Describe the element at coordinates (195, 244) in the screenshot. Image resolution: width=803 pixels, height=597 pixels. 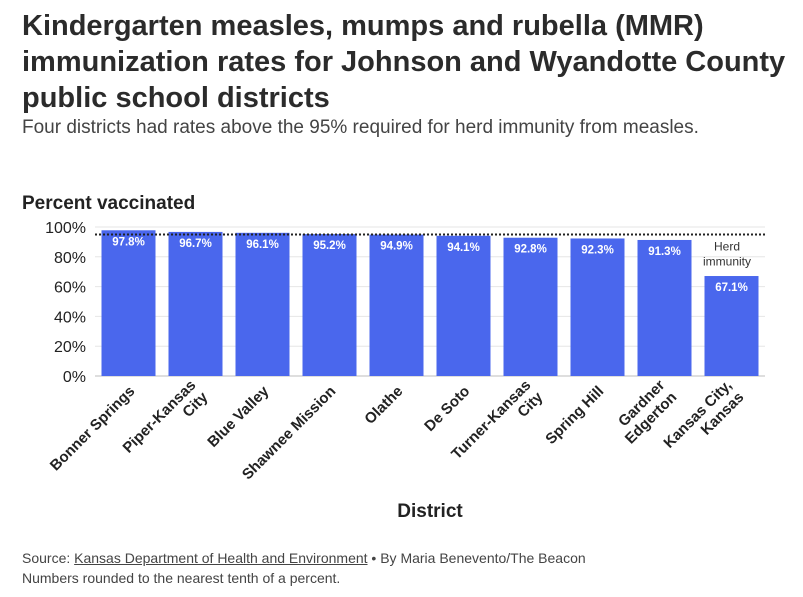
I see `bar-value-label: 96.7%` at that location.